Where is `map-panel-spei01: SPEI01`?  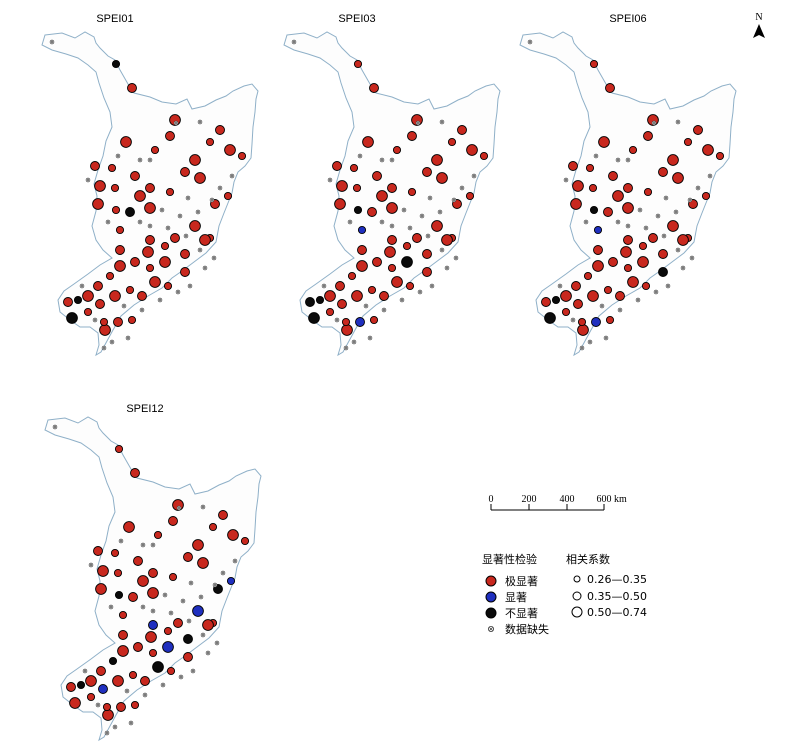
map-panel-spei01: SPEI01 is located at coordinates (150, 184).